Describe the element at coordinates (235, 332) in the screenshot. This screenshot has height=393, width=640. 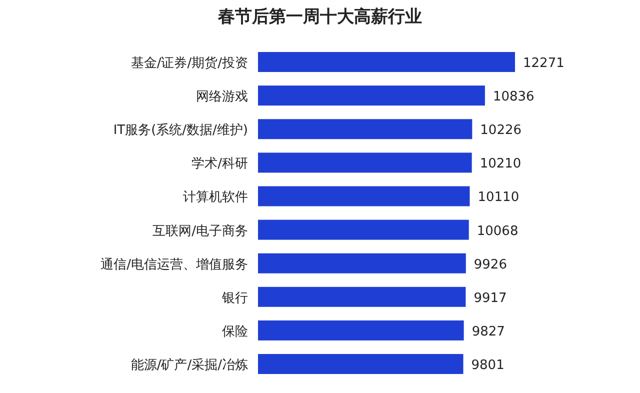
I see `y-tick-label: 保险` at that location.